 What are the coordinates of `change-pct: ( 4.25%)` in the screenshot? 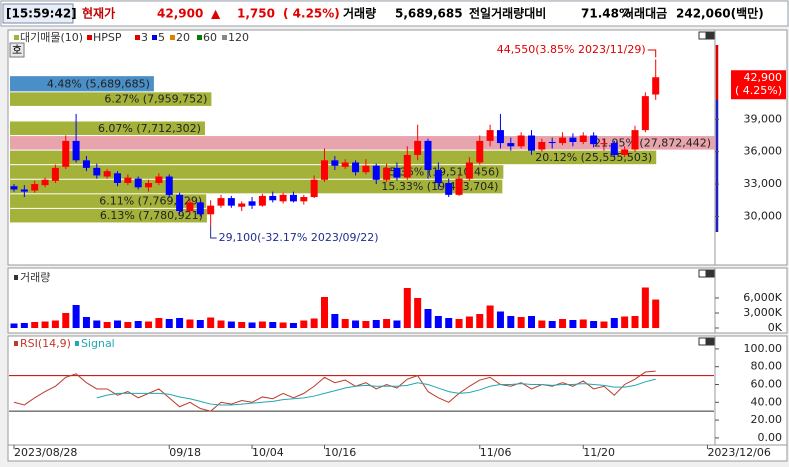 It's located at (311, 14).